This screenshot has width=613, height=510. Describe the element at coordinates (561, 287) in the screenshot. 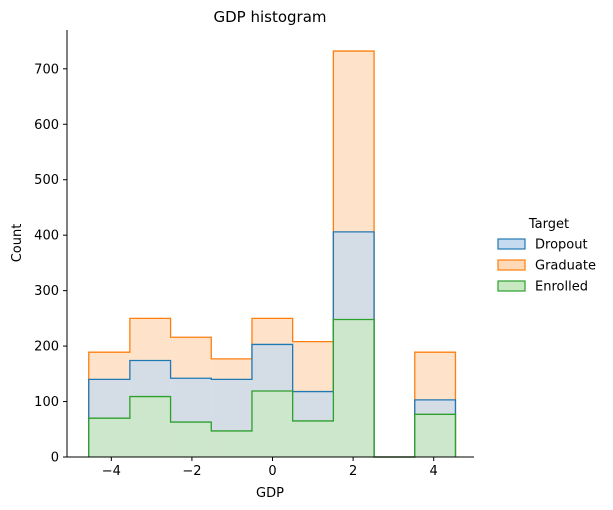

I see `legend-label: Enrolled` at that location.